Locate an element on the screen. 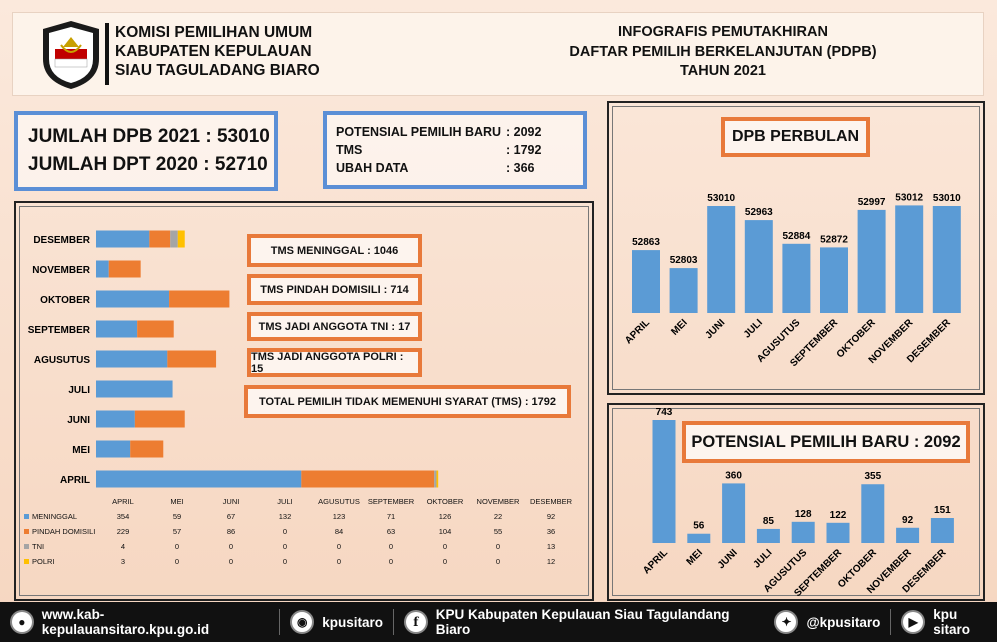  y-tick-label: DESEMBER is located at coordinates (61, 240).